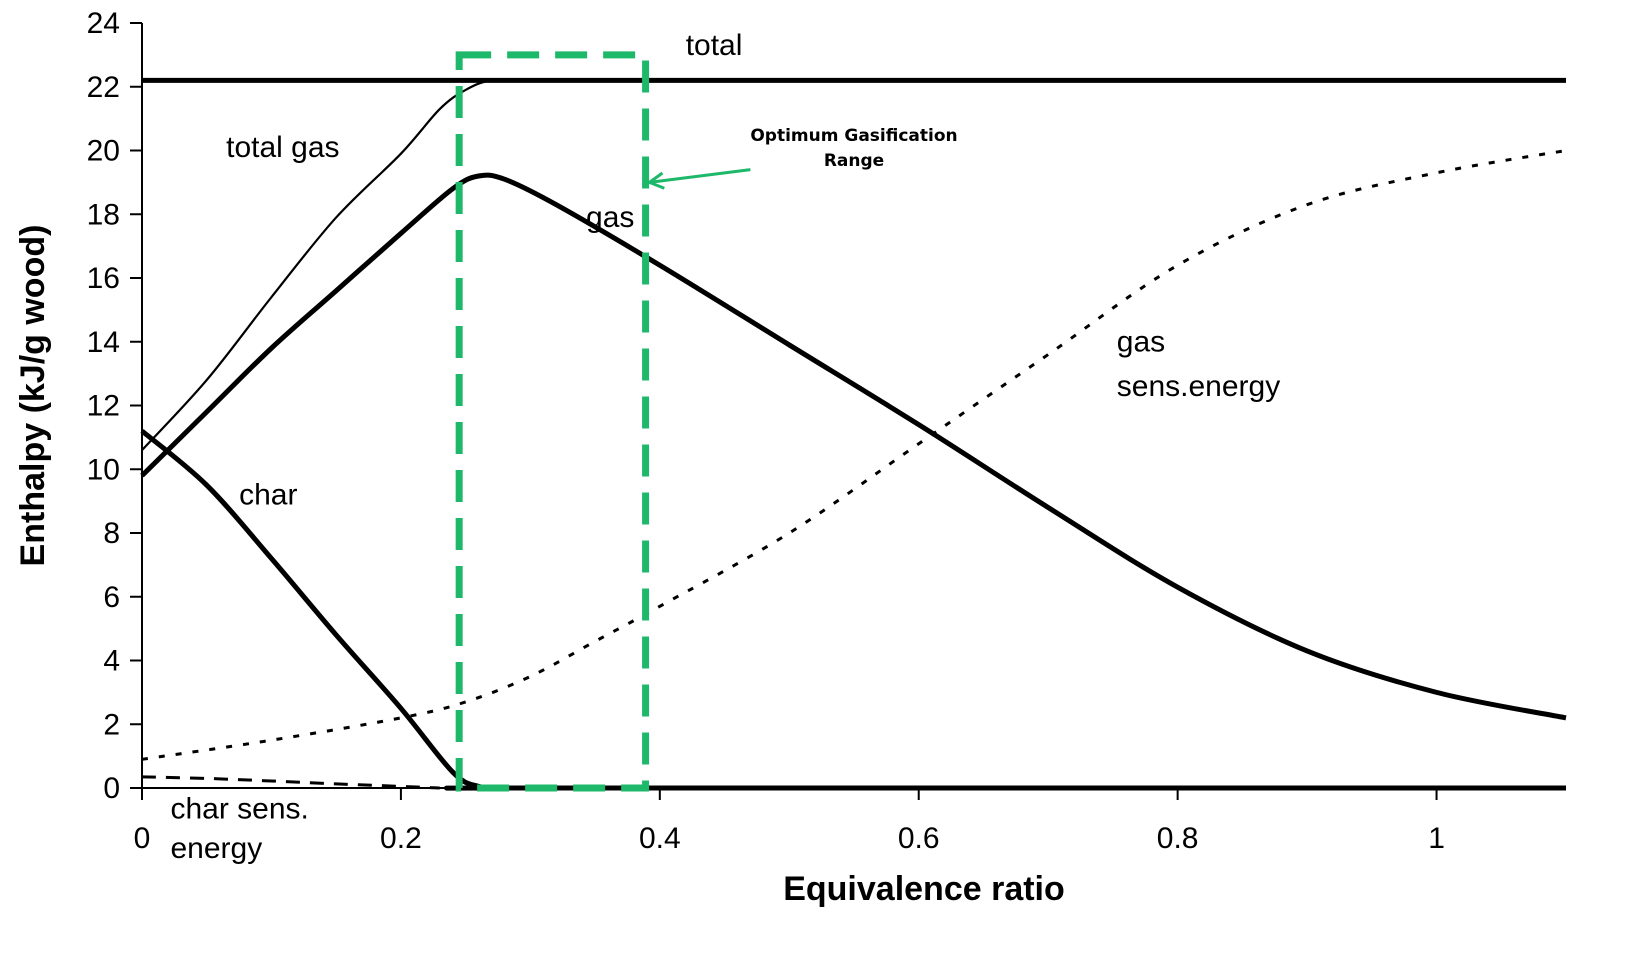 The image size is (1646, 956). Describe the element at coordinates (660, 838) in the screenshot. I see `x-tick-label: 0.4` at that location.